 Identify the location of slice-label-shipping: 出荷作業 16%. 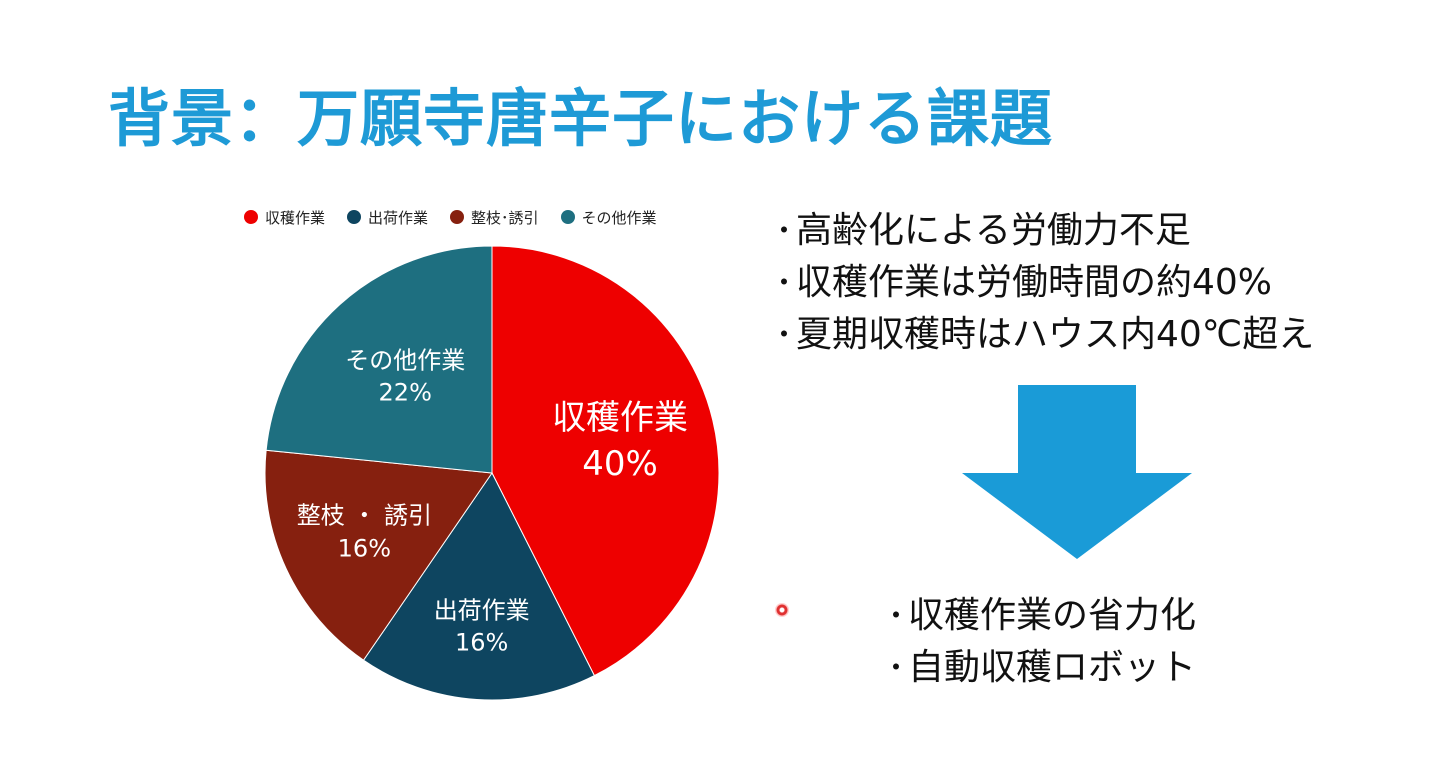
(482, 627).